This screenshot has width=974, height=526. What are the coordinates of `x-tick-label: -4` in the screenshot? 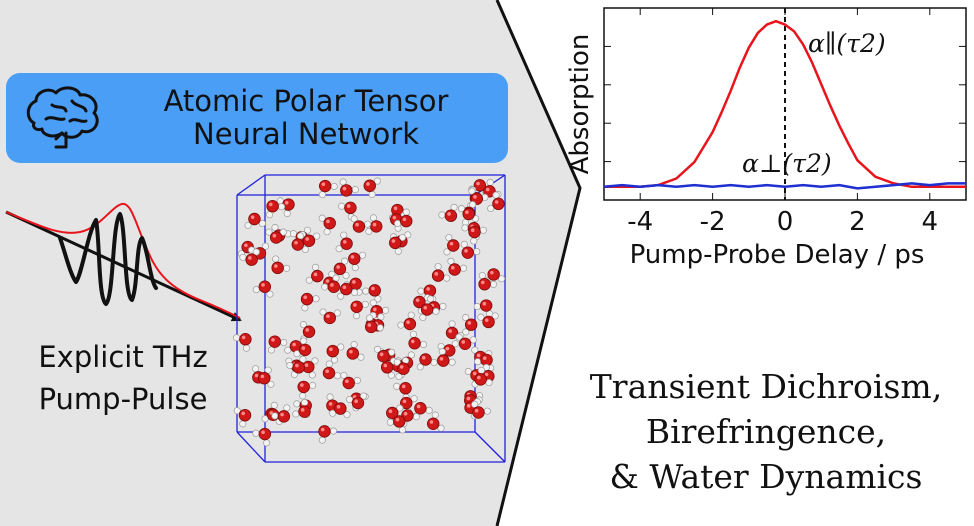 It's located at (640, 222).